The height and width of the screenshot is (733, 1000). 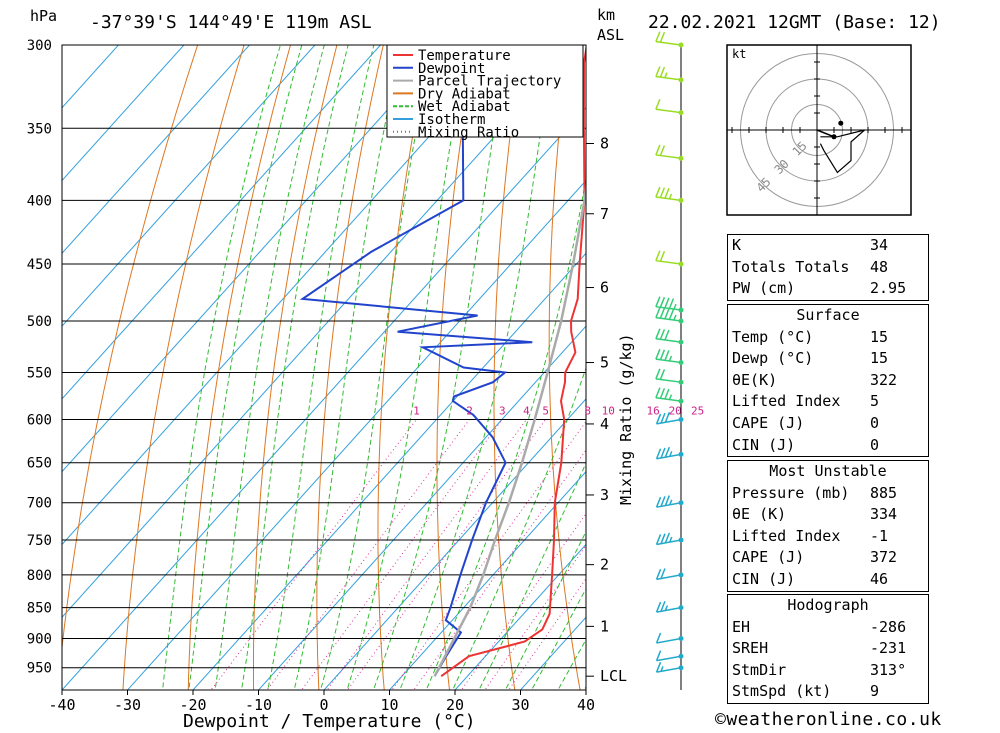 What do you see at coordinates (39, 265) in the screenshot?
I see `pressure-tick-label: 450` at bounding box center [39, 265].